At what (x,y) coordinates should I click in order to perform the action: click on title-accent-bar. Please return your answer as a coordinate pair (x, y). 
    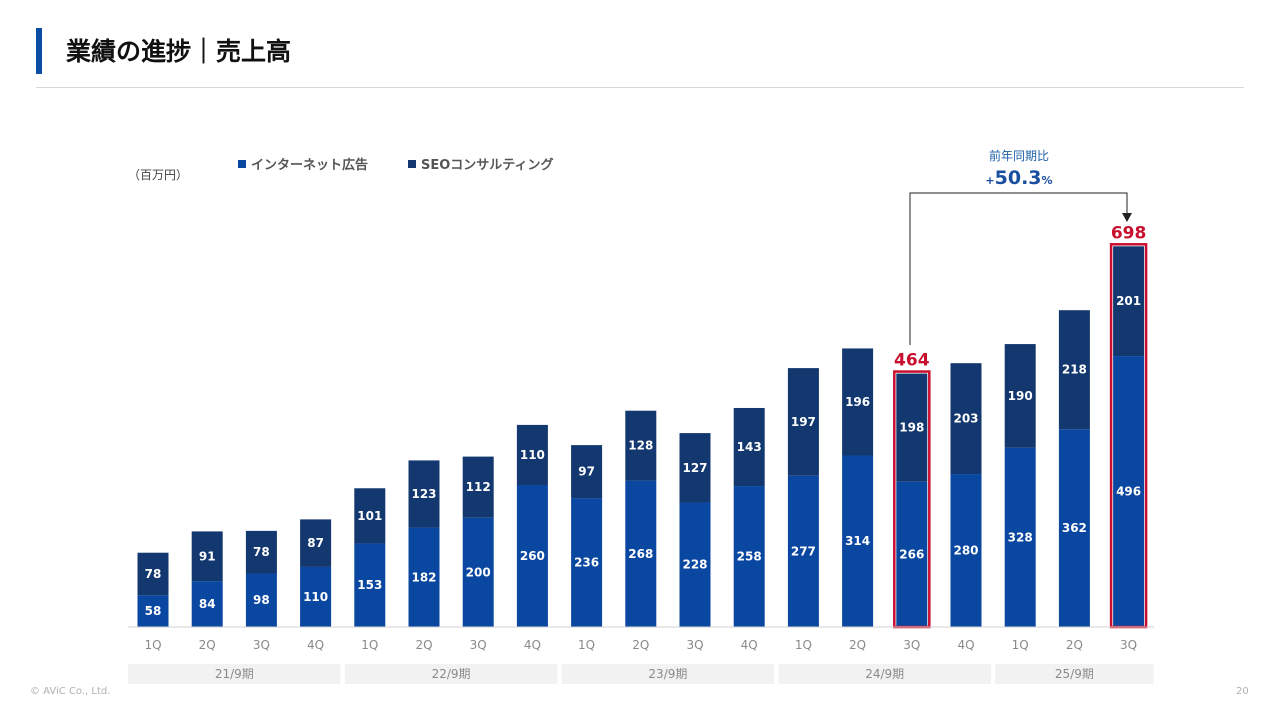
    Looking at the image, I should click on (39, 51).